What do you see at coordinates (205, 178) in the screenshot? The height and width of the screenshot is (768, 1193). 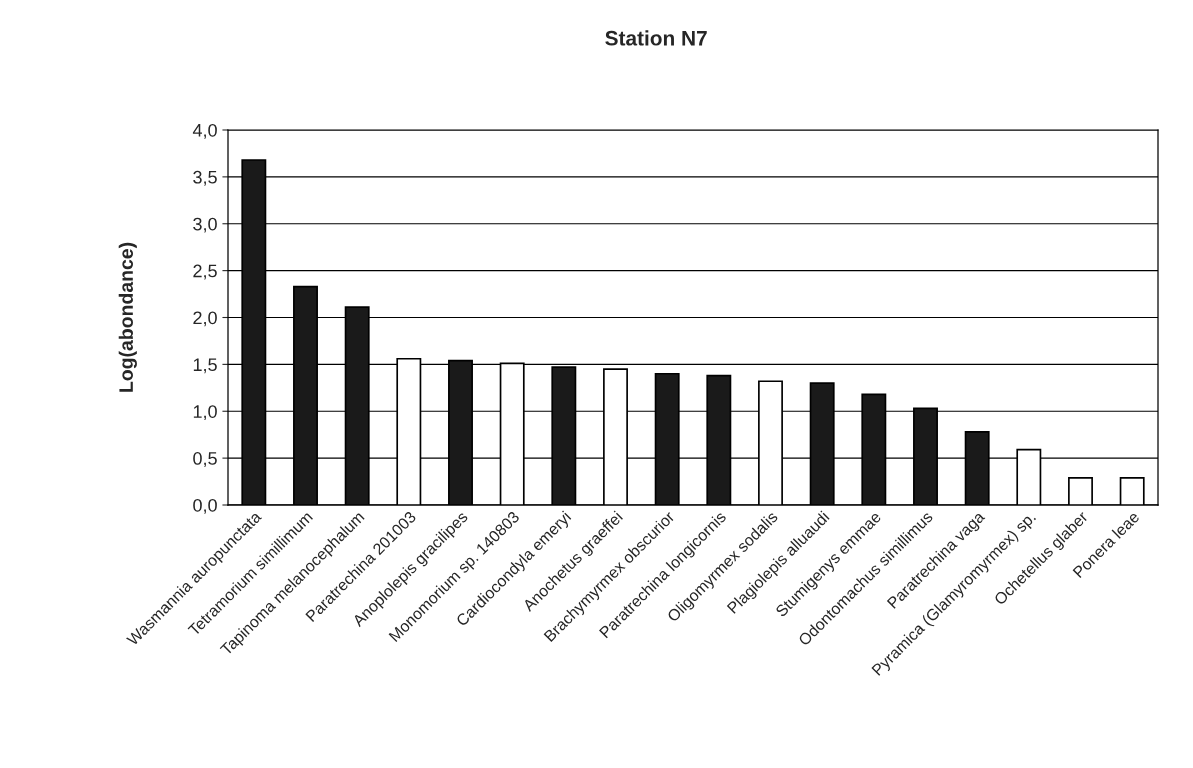 I see `y-tick-label: 3,5` at bounding box center [205, 178].